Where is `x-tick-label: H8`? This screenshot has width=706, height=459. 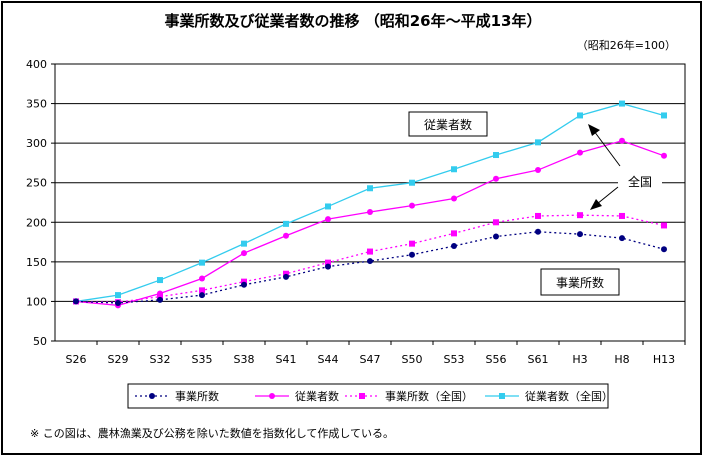
x-tick-label: H8 is located at coordinates (621, 359).